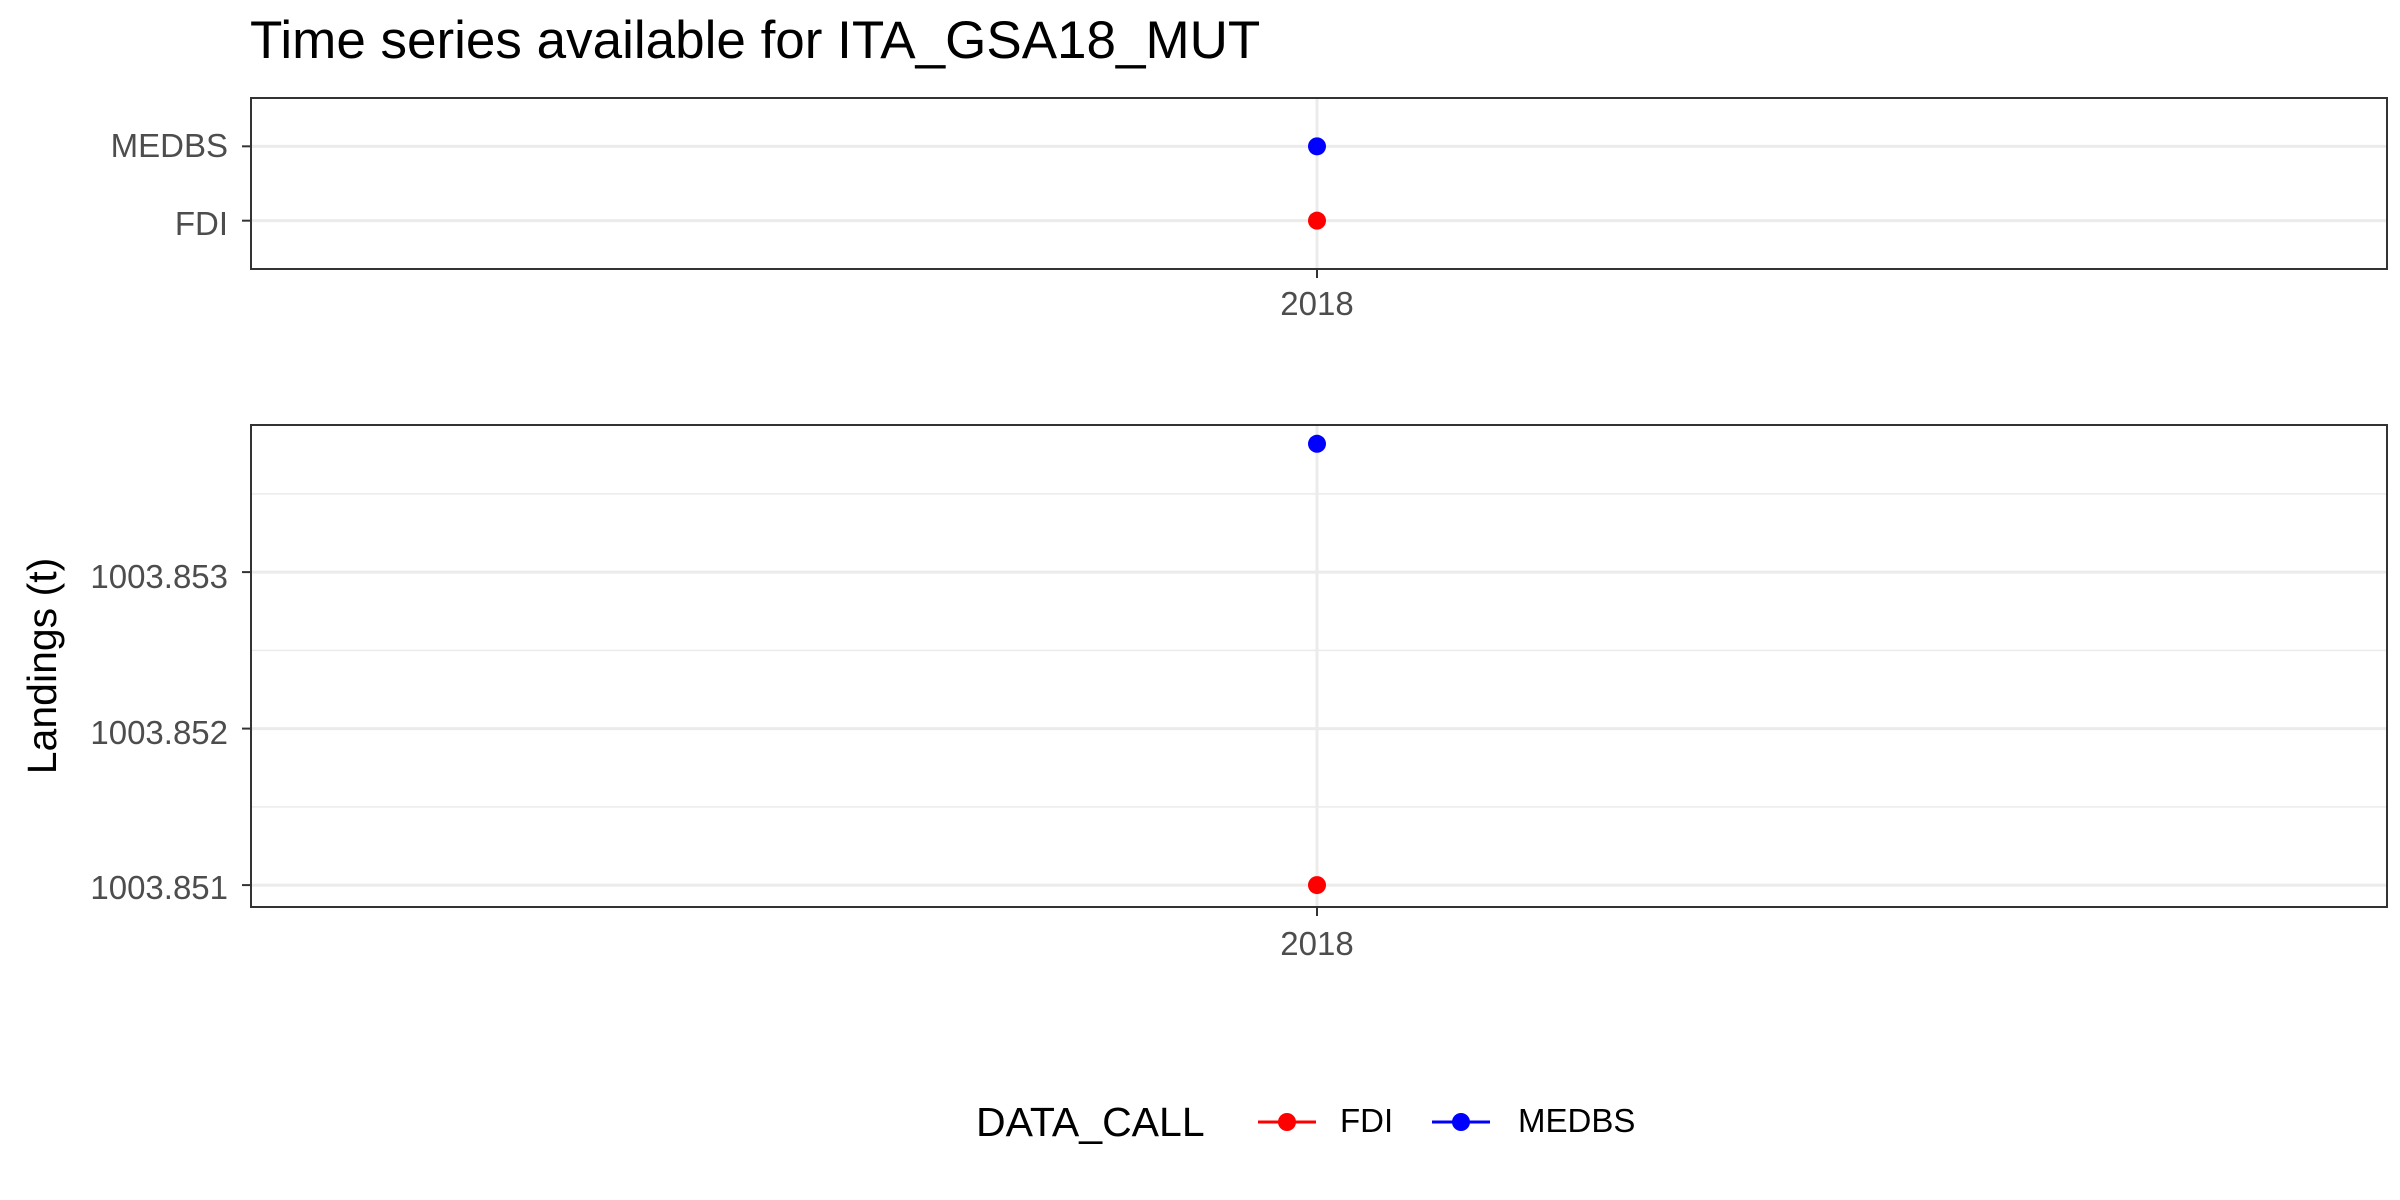 The image size is (2400, 1200). What do you see at coordinates (42, 666) in the screenshot?
I see `y-axis-title: Landings (t)` at bounding box center [42, 666].